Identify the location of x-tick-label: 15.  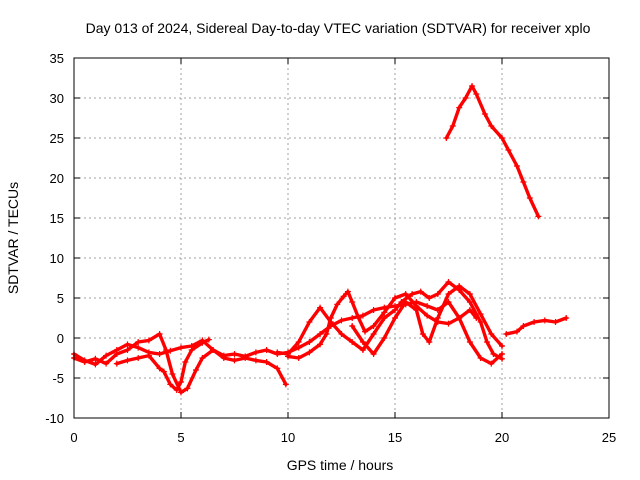
(395, 437).